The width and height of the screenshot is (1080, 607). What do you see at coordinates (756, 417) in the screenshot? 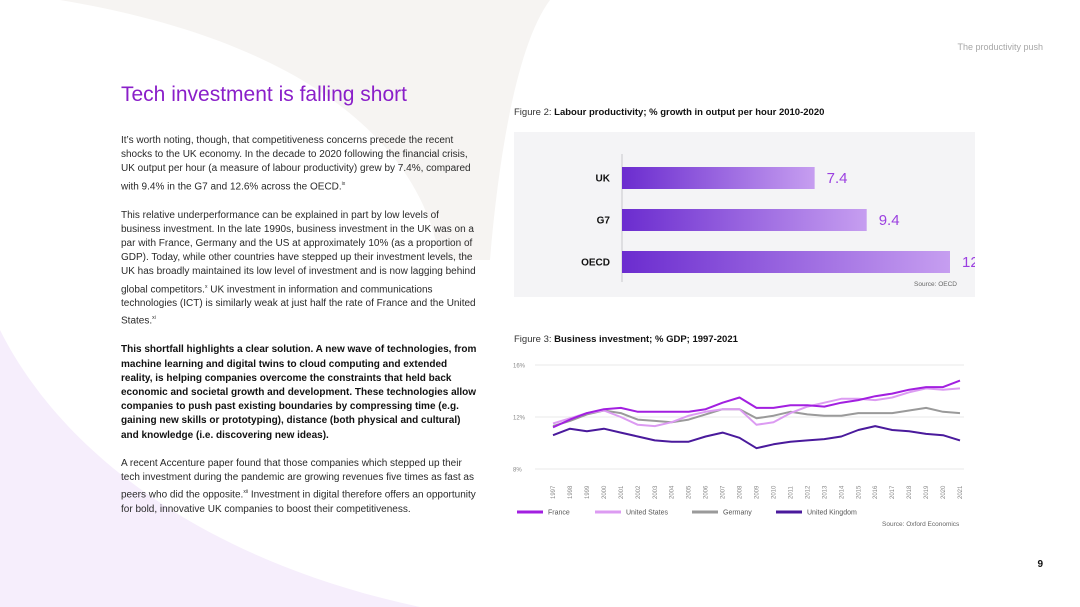
I see `series-line-germany` at bounding box center [756, 417].